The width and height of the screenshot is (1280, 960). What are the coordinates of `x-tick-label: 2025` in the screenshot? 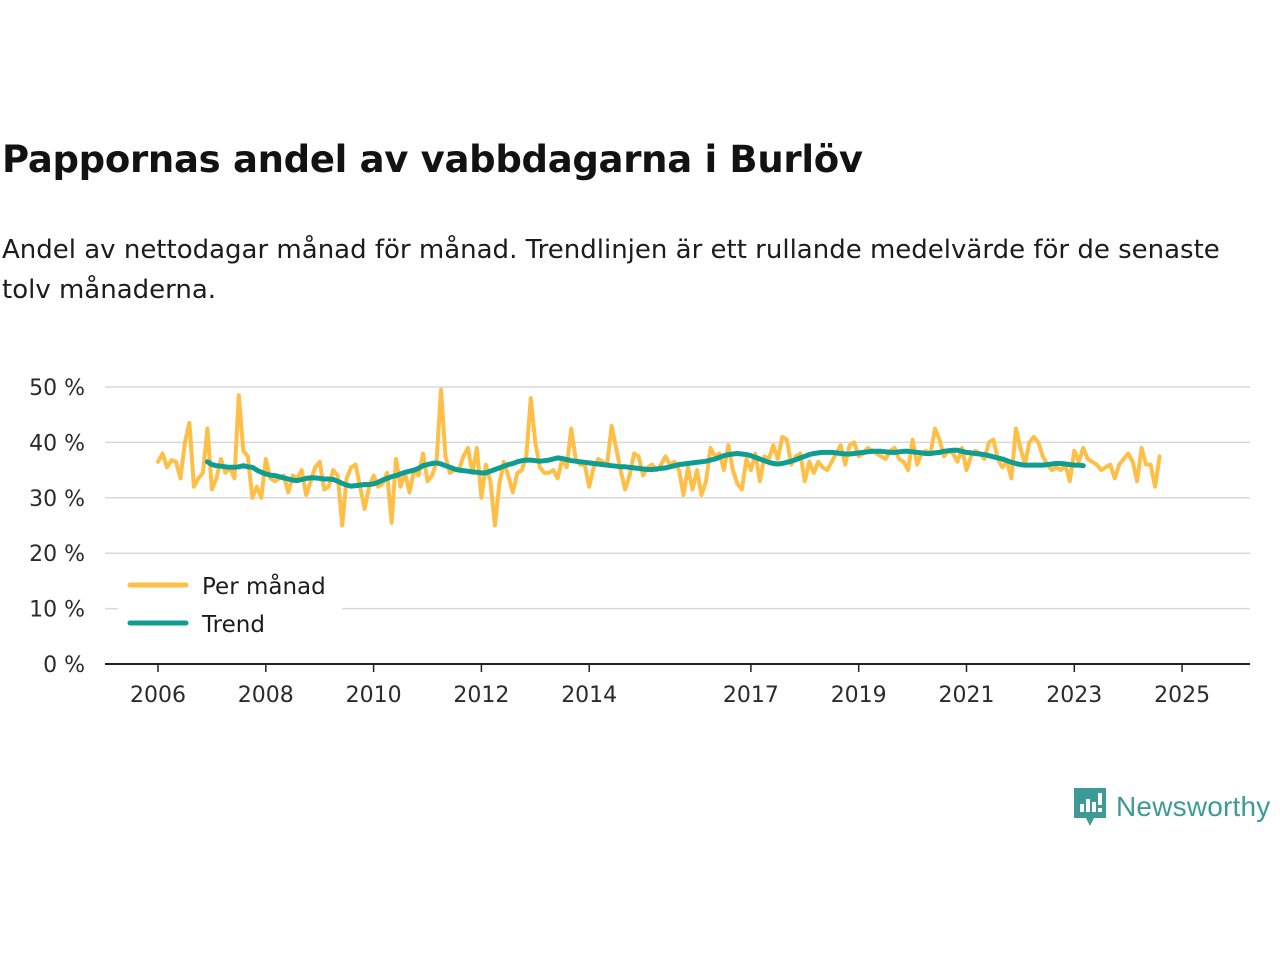 It's located at (1182, 695).